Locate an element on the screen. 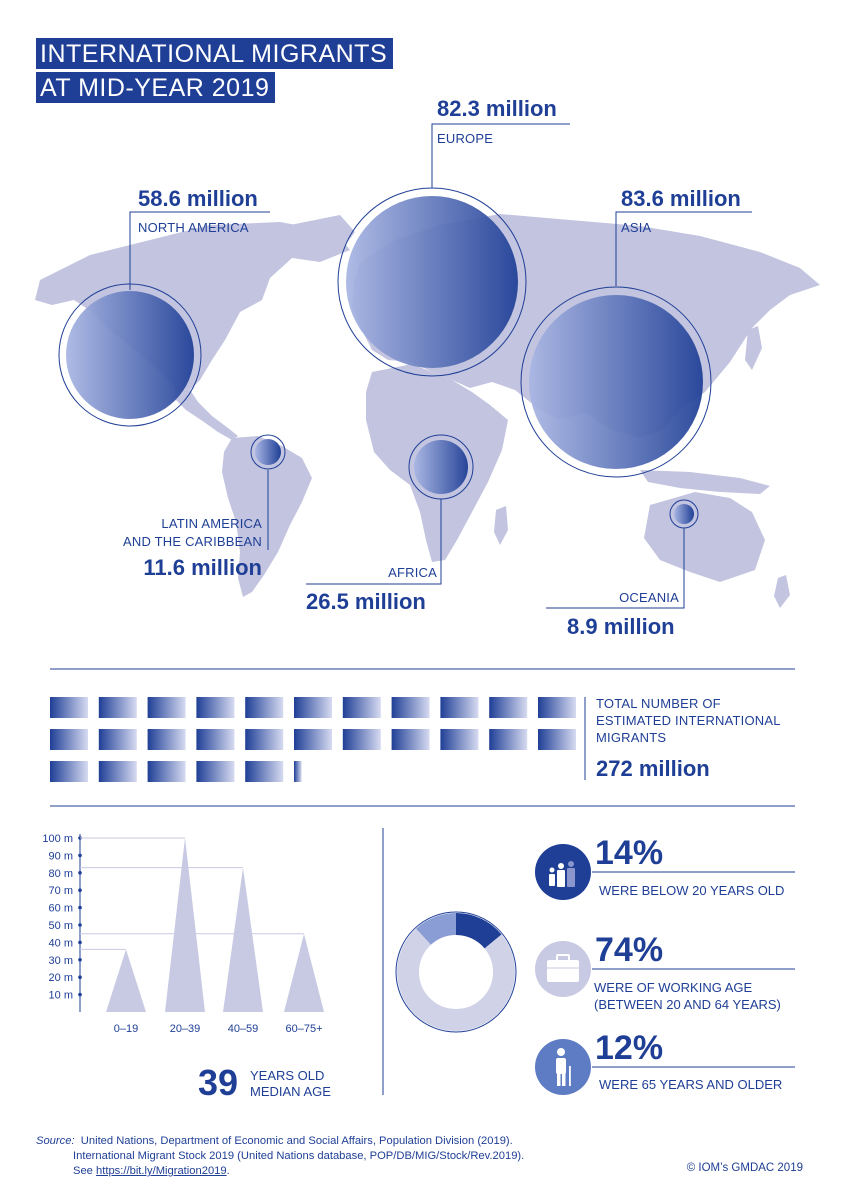 The width and height of the screenshot is (849, 1200). pct-over-65: 12% is located at coordinates (629, 1048).